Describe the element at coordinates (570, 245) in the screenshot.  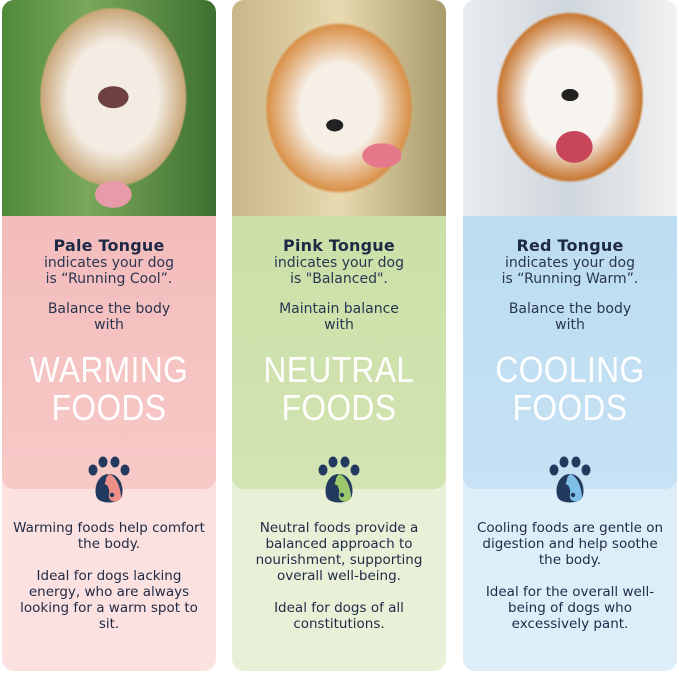
I see `card-title: Red Tongue` at that location.